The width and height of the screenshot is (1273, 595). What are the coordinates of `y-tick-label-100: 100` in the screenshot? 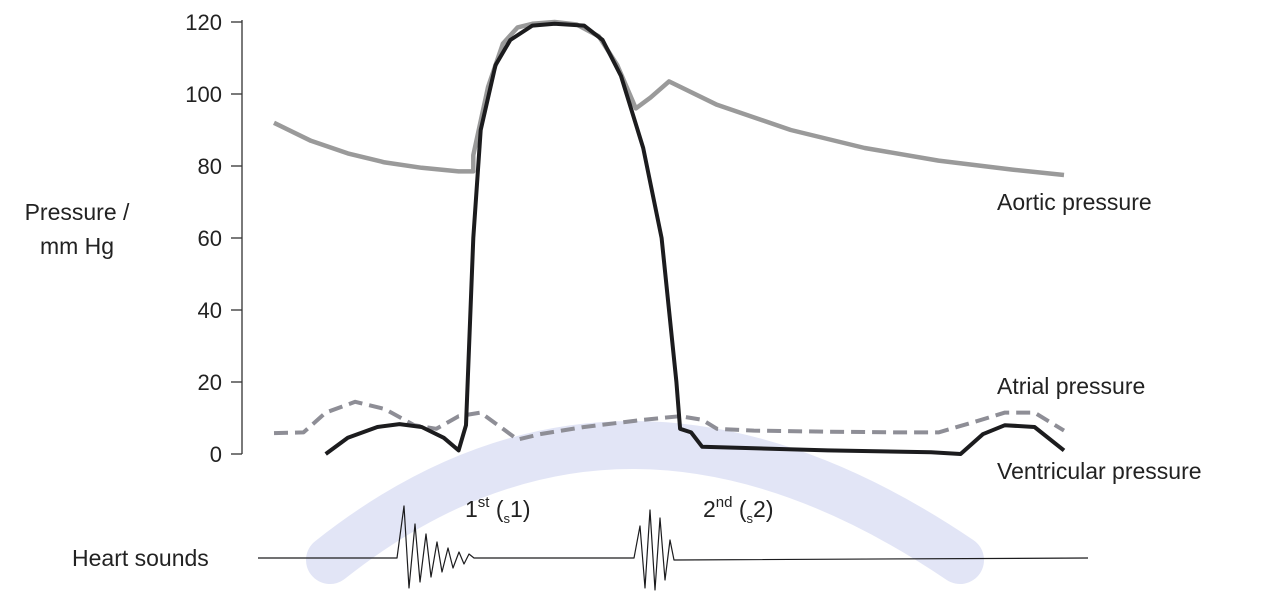 It's located at (203, 94).